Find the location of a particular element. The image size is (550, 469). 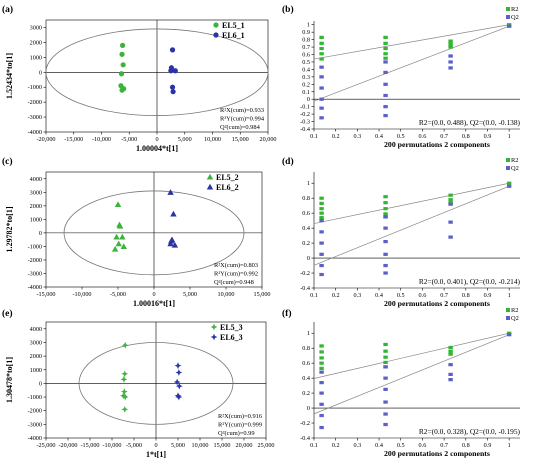

x-tick-label: 0.6 is located at coordinates (423, 445).